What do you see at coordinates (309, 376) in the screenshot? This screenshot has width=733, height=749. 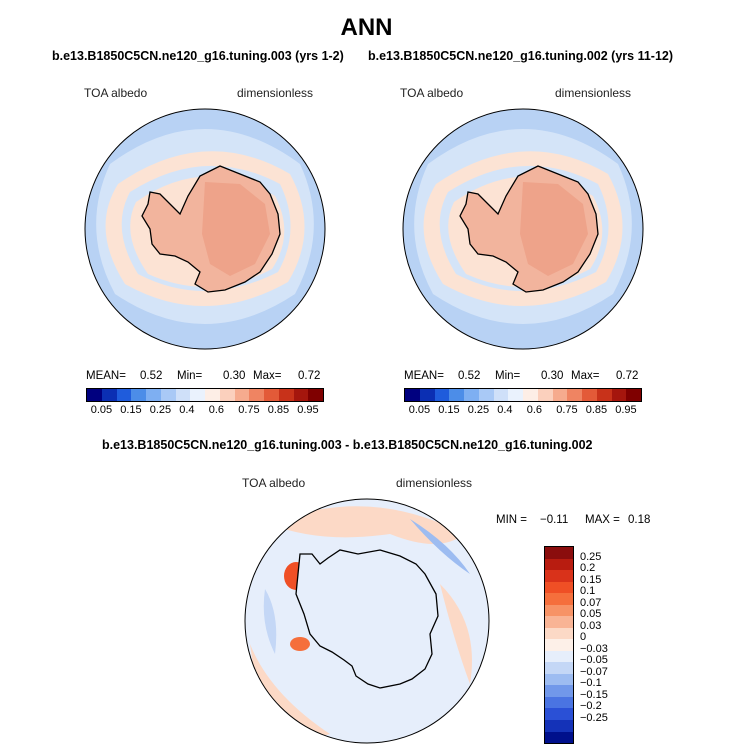 I see `panel1-max-value: 0.72` at bounding box center [309, 376].